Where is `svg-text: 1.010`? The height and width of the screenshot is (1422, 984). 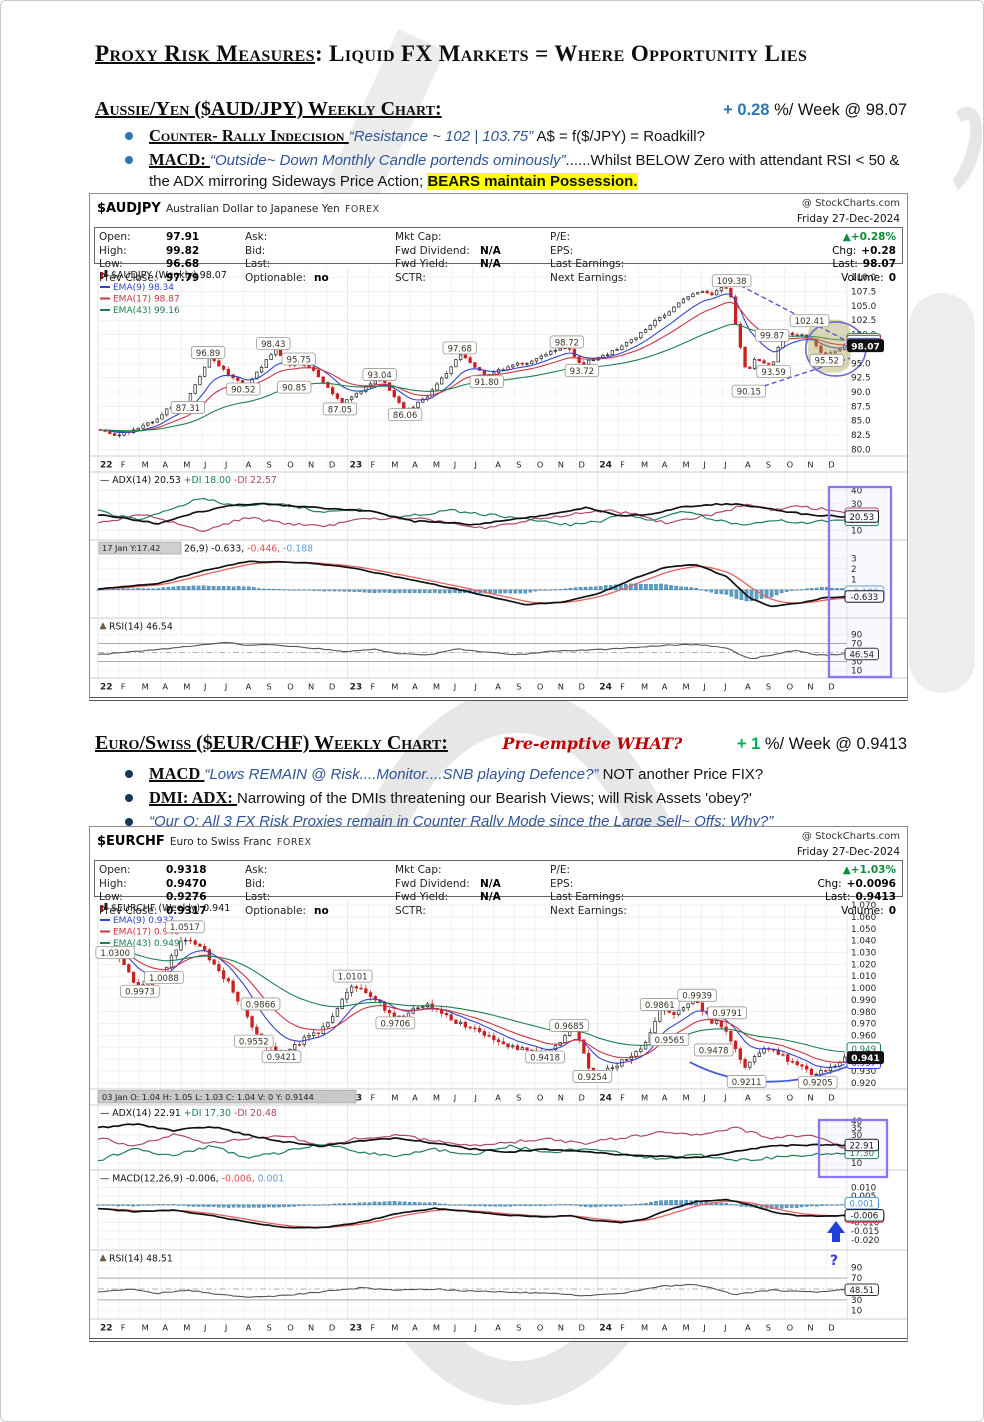
svg-text: 1.010 is located at coordinates (864, 977).